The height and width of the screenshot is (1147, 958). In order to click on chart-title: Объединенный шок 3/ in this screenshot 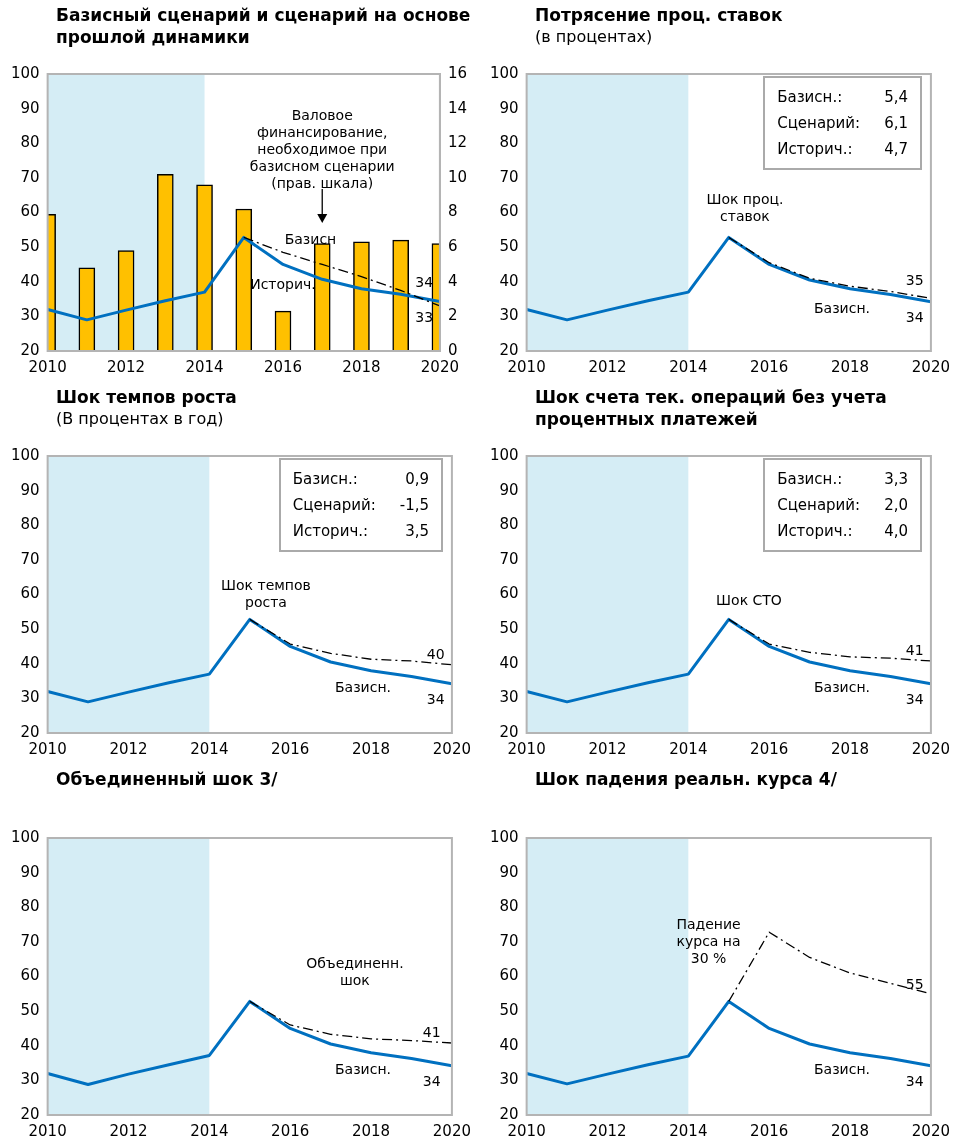, I will do `click(167, 779)`.